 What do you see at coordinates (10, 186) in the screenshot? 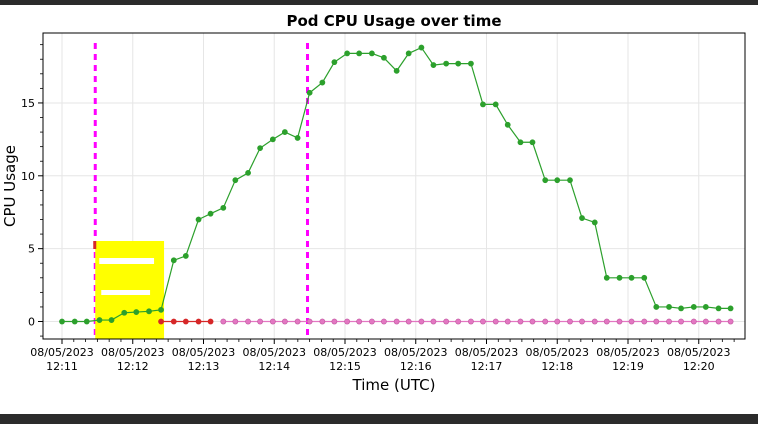
I see `y-axis-label: CPU Usage` at bounding box center [10, 186].